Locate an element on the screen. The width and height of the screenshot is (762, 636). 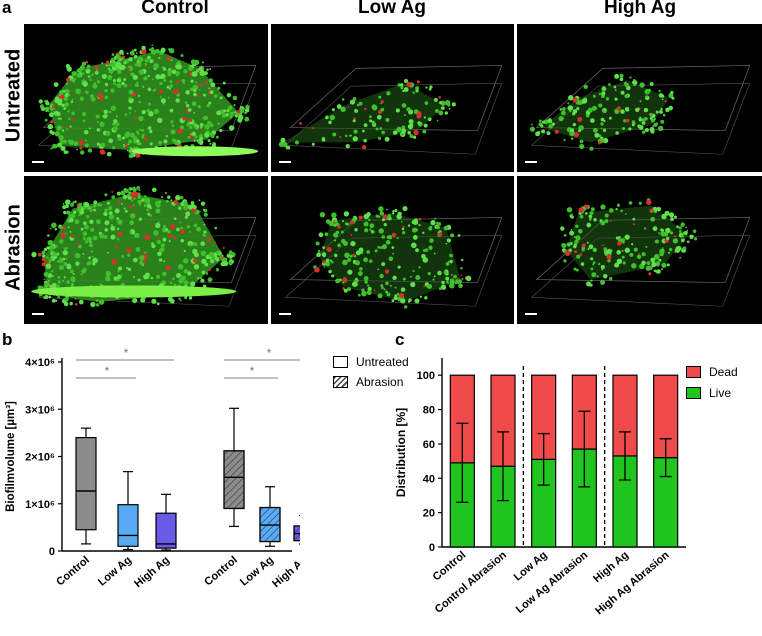
micrograph-render is located at coordinates (145, 103).